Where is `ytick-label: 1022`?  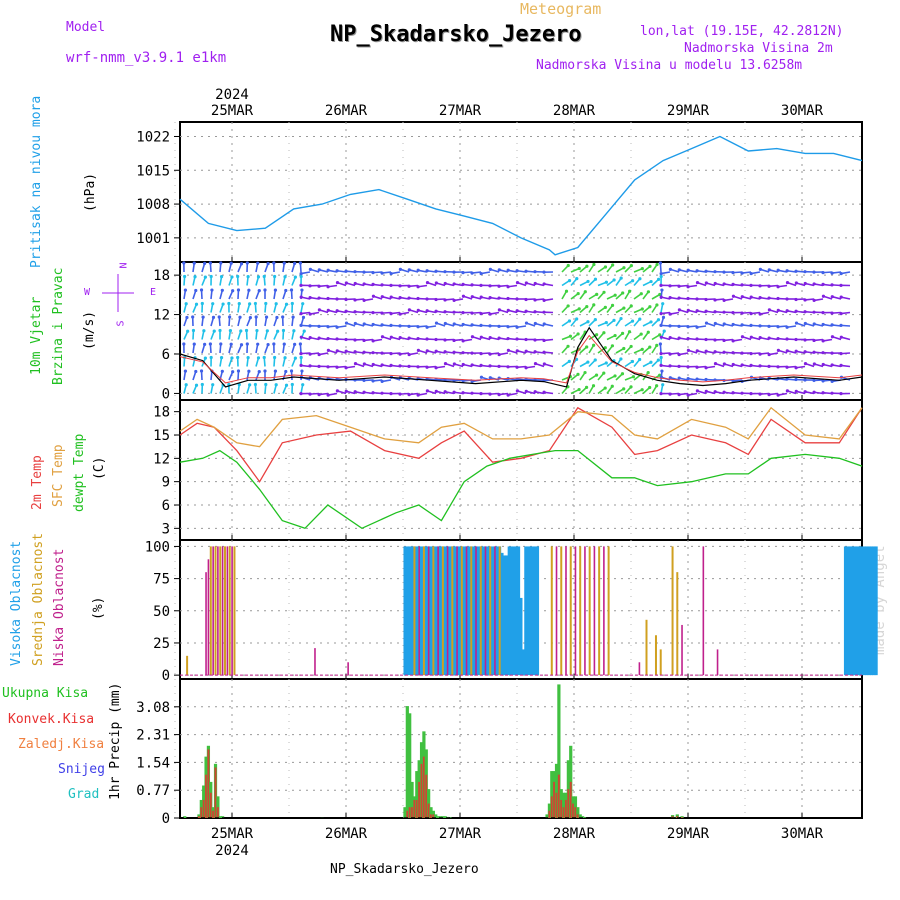 ytick-label: 1022 is located at coordinates (153, 137).